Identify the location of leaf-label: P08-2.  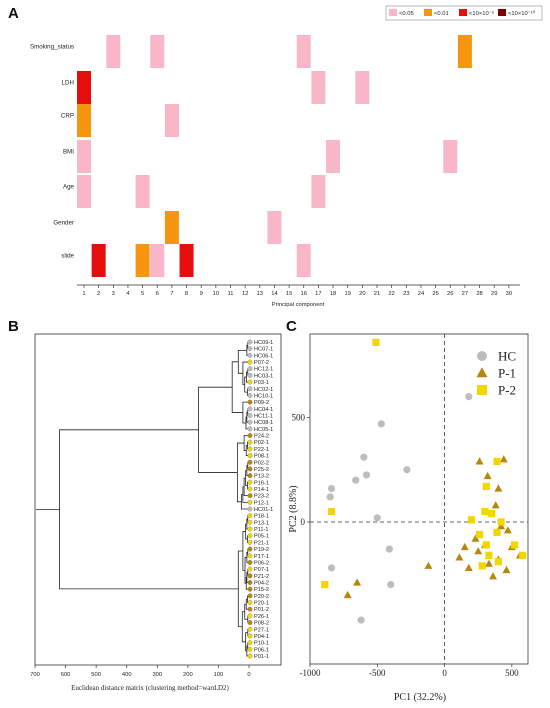
(261, 624).